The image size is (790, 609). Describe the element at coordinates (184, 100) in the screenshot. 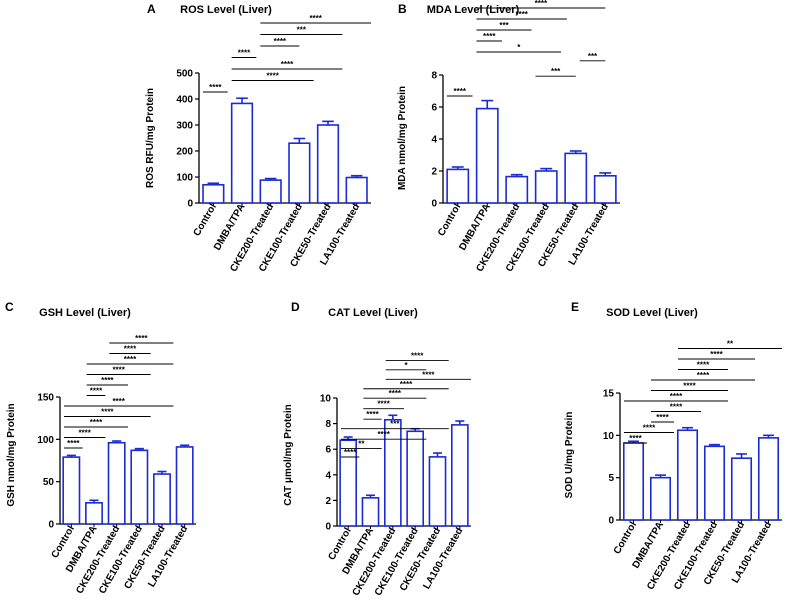

I see `y-tick-label: 400` at that location.